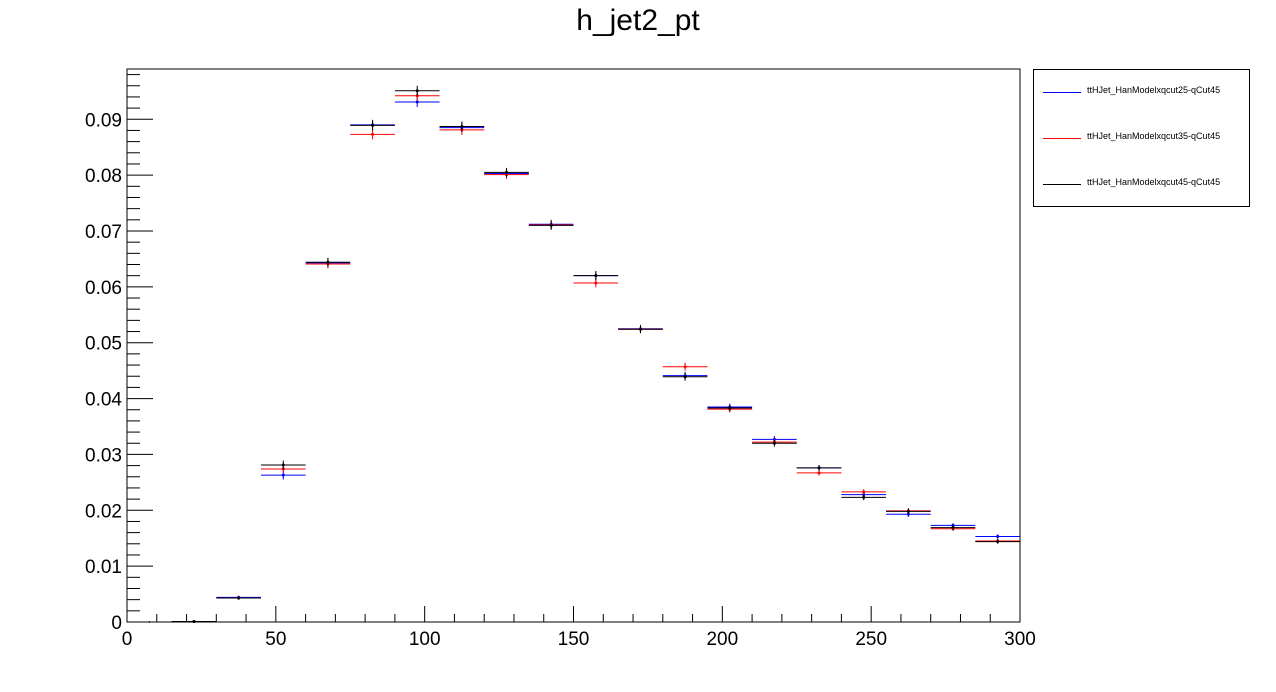 The width and height of the screenshot is (1276, 692). I want to click on legend-label-1: ttHJet_HanModelxqcut25-qCut45, so click(1154, 90).